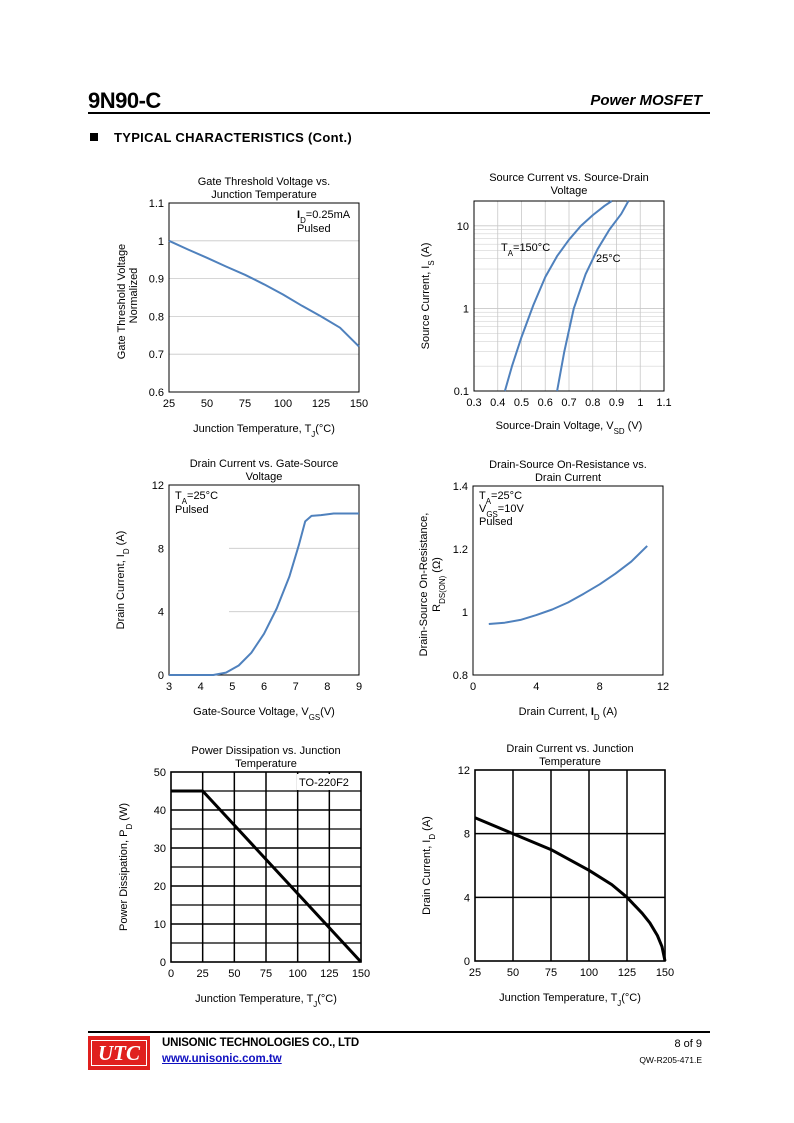  I want to click on x-tick-label: 7, so click(296, 687).